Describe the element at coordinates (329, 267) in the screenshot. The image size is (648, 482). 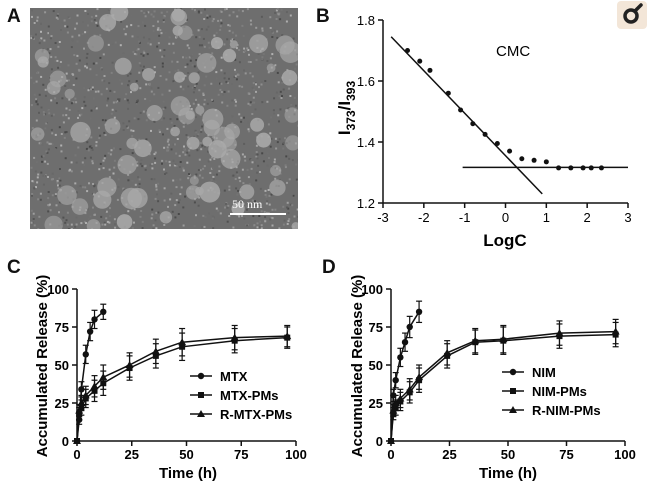
I see `panel-d-label: D` at that location.